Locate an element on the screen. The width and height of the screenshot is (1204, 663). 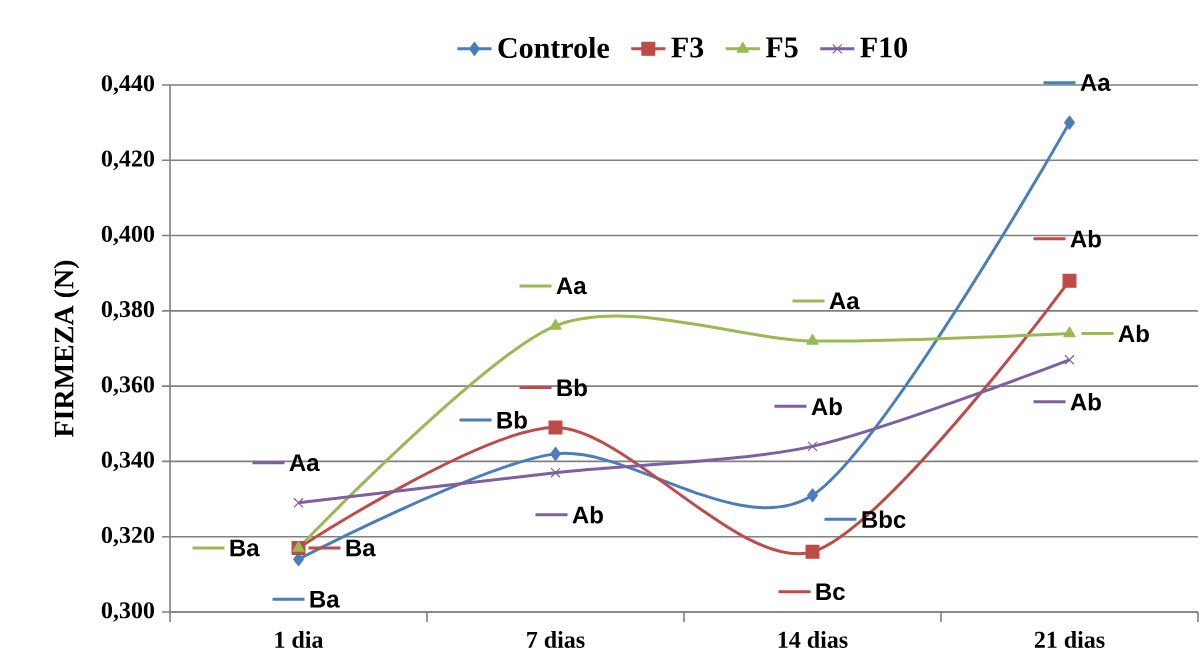
legend-label: F10 is located at coordinates (884, 47).